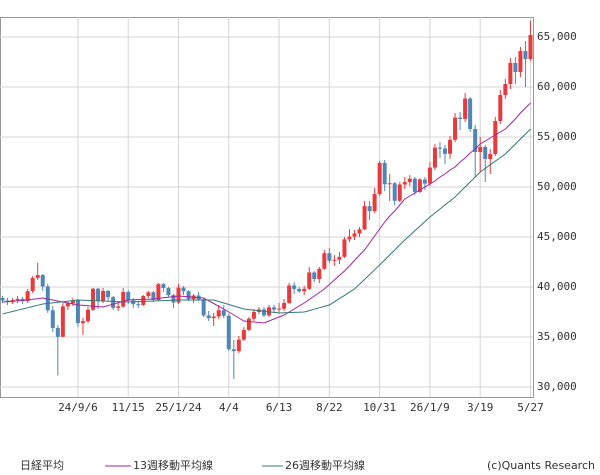  Describe the element at coordinates (430, 407) in the screenshot. I see `x-tick-label: 26/1/9` at that location.